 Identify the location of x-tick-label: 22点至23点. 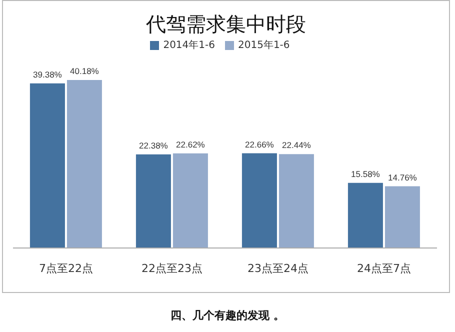
(172, 268).